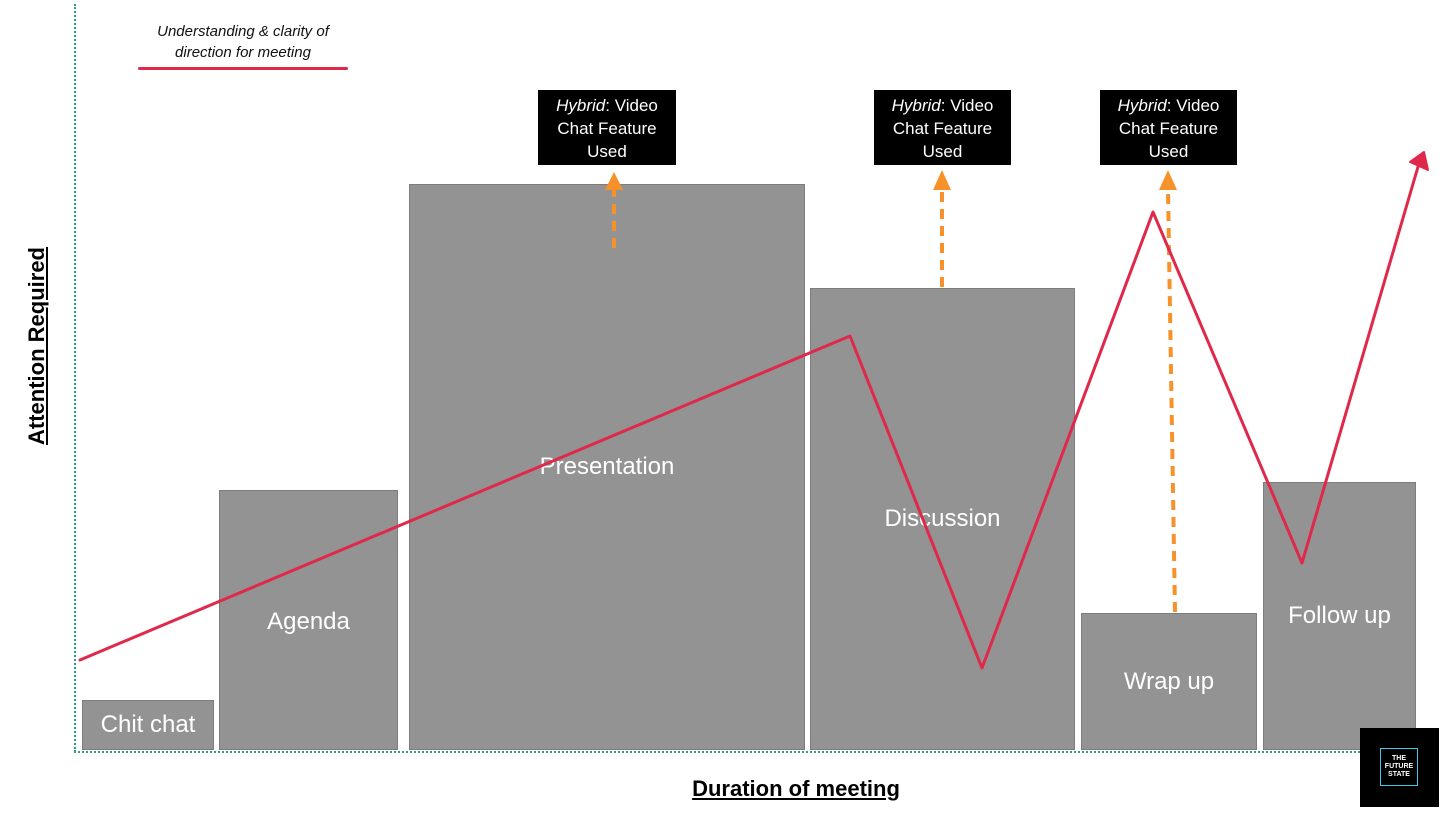 Image resolution: width=1456 pixels, height=819 pixels. Describe the element at coordinates (243, 68) in the screenshot. I see `legend-line` at that location.